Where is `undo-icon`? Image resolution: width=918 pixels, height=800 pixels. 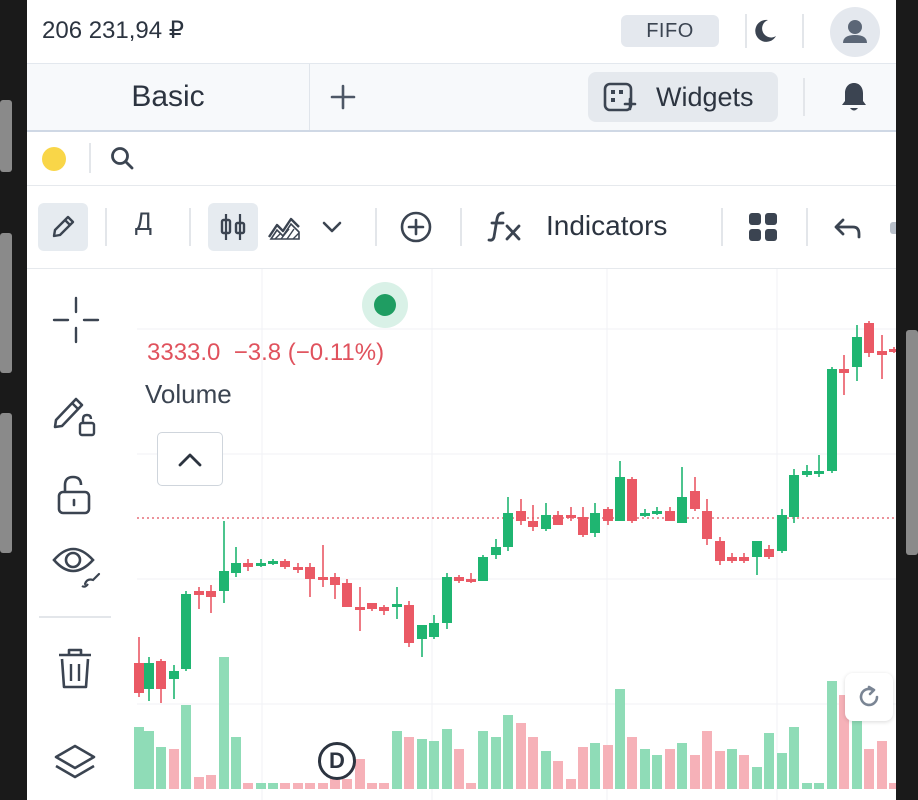 undo-icon is located at coordinates (848, 228).